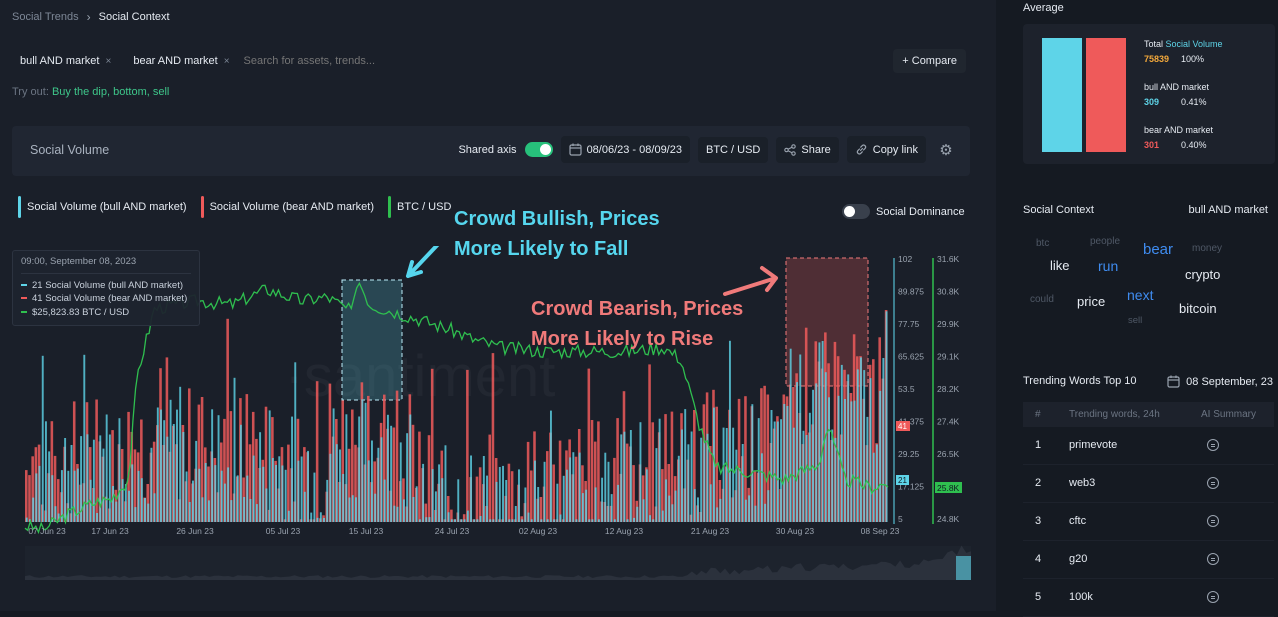 The height and width of the screenshot is (617, 1278). What do you see at coordinates (886, 149) in the screenshot?
I see `copy-link-button: Copy link` at bounding box center [886, 149].